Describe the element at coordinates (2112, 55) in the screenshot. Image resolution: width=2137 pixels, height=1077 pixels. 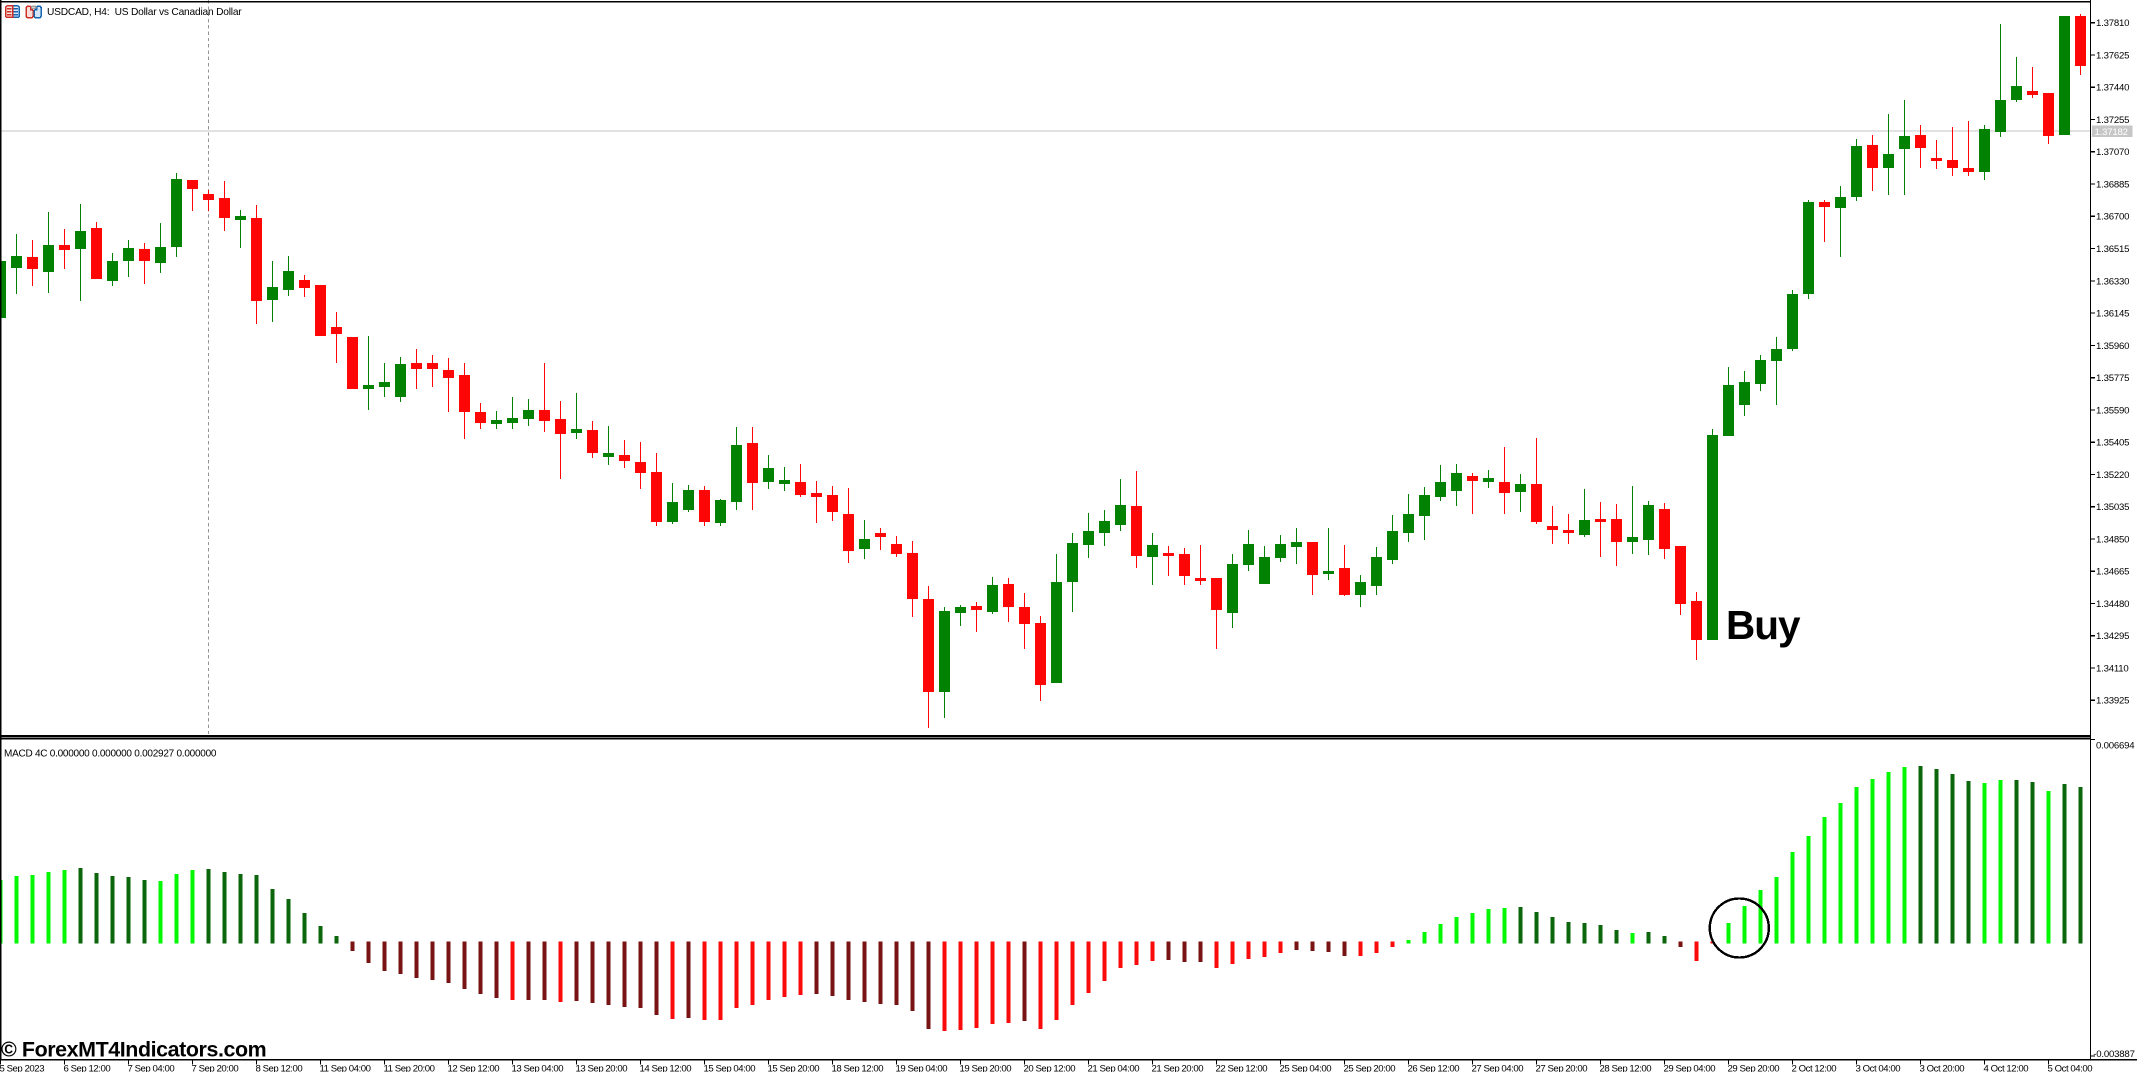
I see `svg-text: 1.37625` at that location.